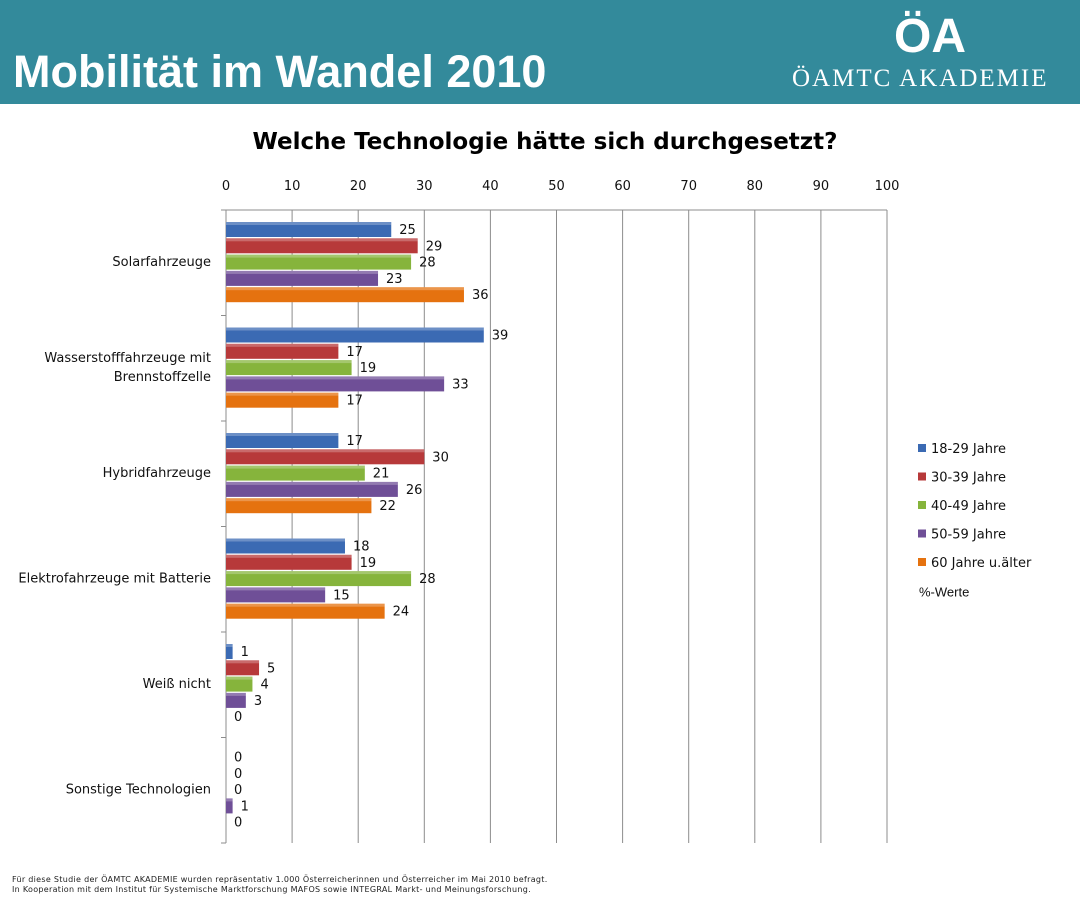 Image resolution: width=1080 pixels, height=901 pixels. Describe the element at coordinates (127, 358) in the screenshot. I see `category-label: Wasserstofffahrzeuge mit` at that location.